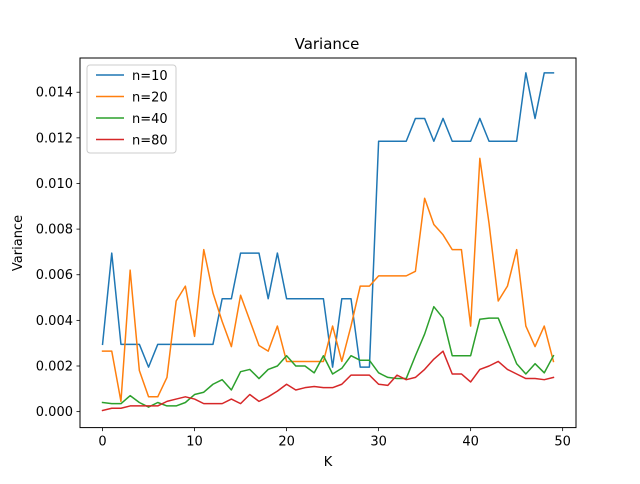  What do you see at coordinates (54, 412) in the screenshot?
I see `y-tick-label: 0.000` at bounding box center [54, 412].